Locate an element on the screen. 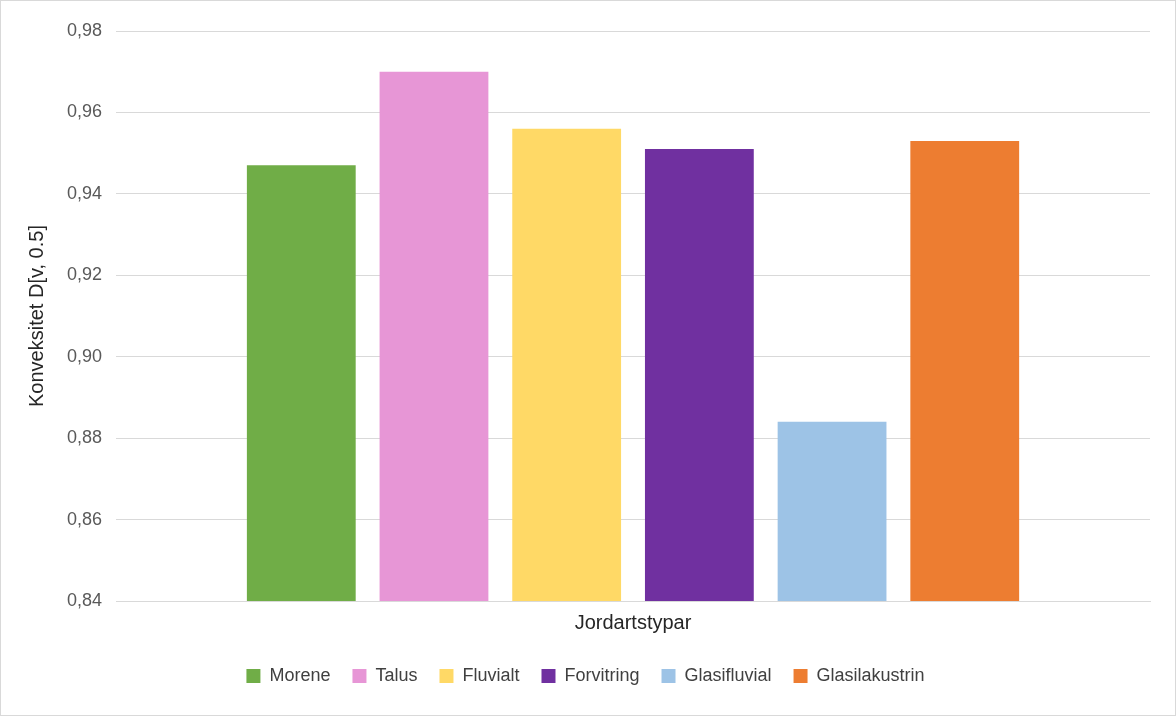  y-tick-label: 0,96 is located at coordinates (84, 111).